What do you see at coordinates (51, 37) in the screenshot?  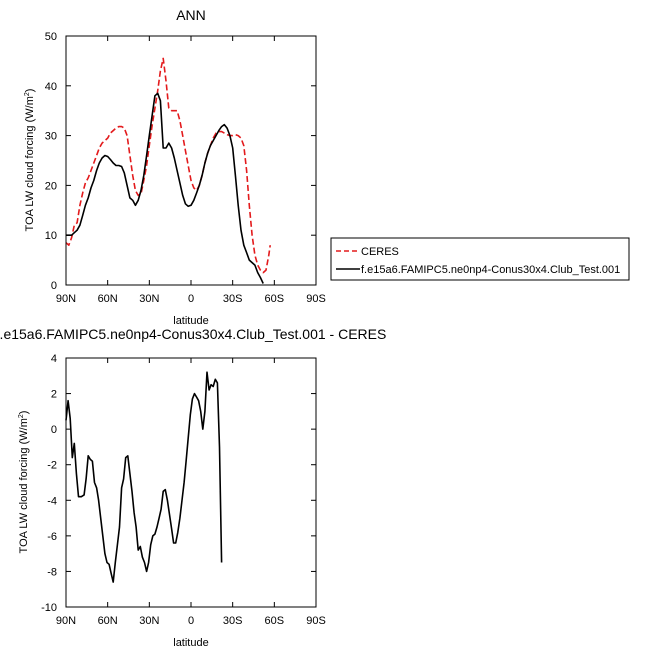 I see `y-tick-label: 50` at bounding box center [51, 37].